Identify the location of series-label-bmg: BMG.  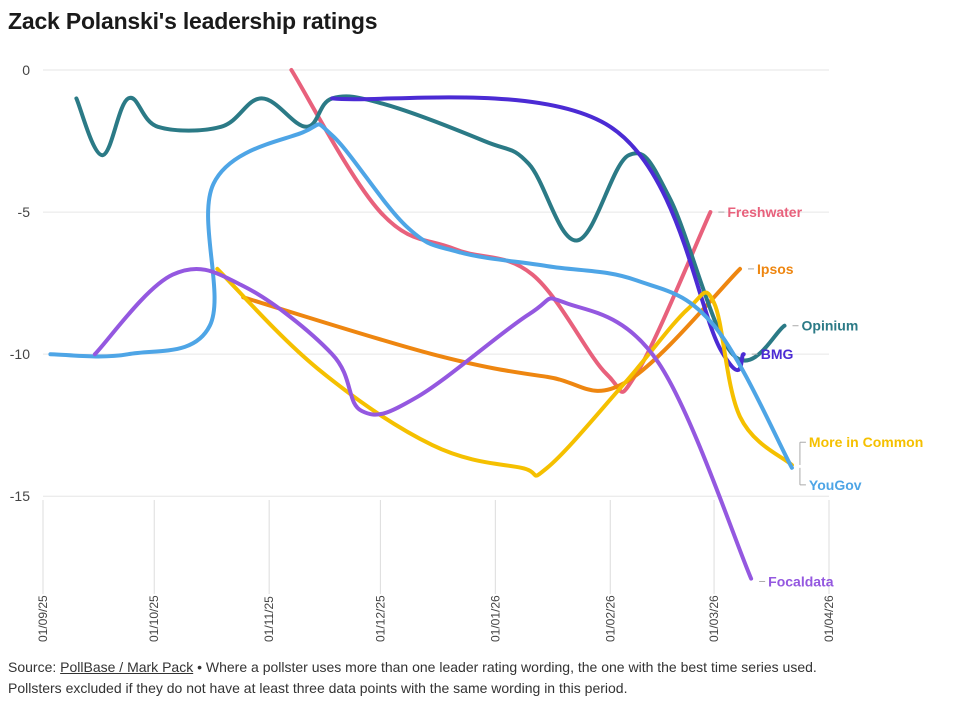
(777, 354).